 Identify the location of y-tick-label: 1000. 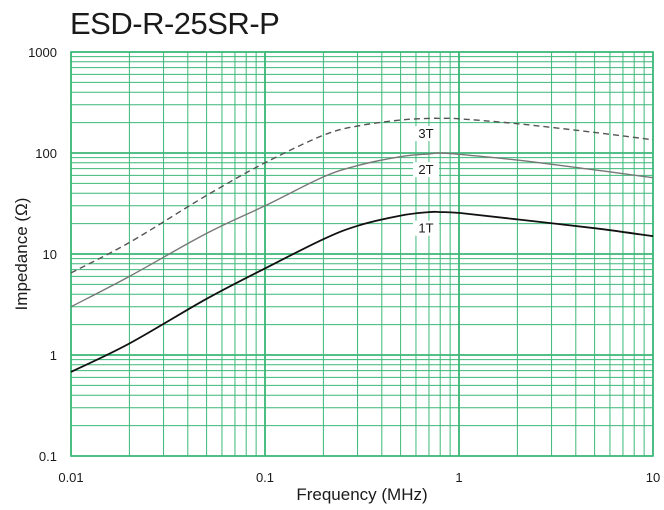
(42, 52).